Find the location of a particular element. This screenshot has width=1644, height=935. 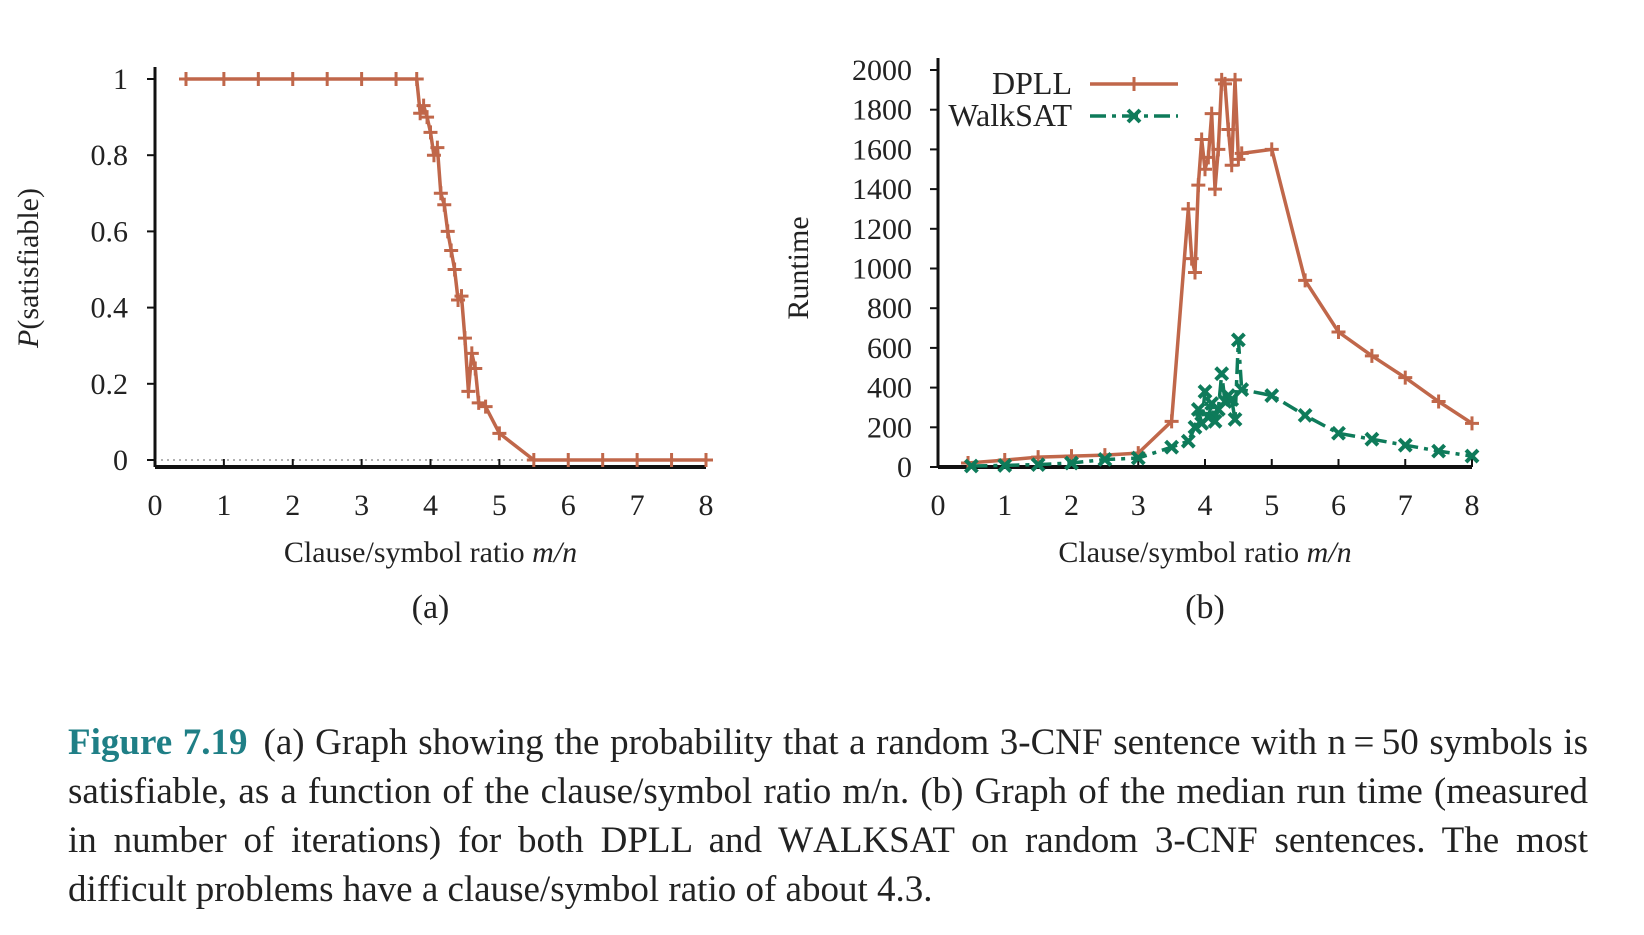

x-tick-label: 4 is located at coordinates (430, 505).